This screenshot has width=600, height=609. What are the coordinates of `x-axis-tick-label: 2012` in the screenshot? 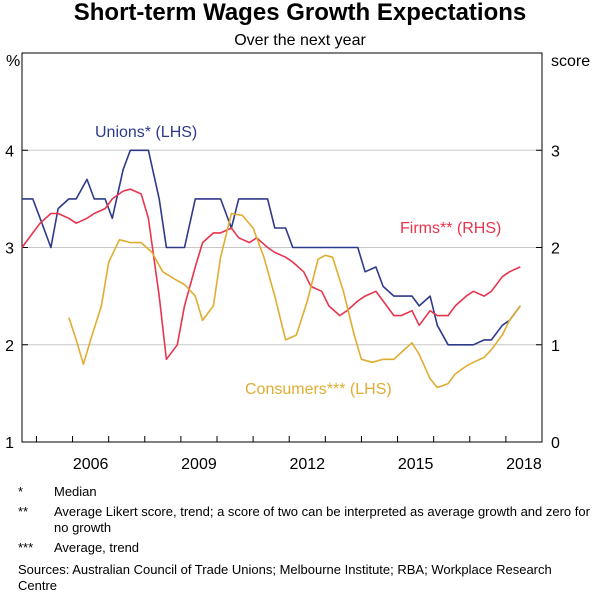 It's located at (307, 464).